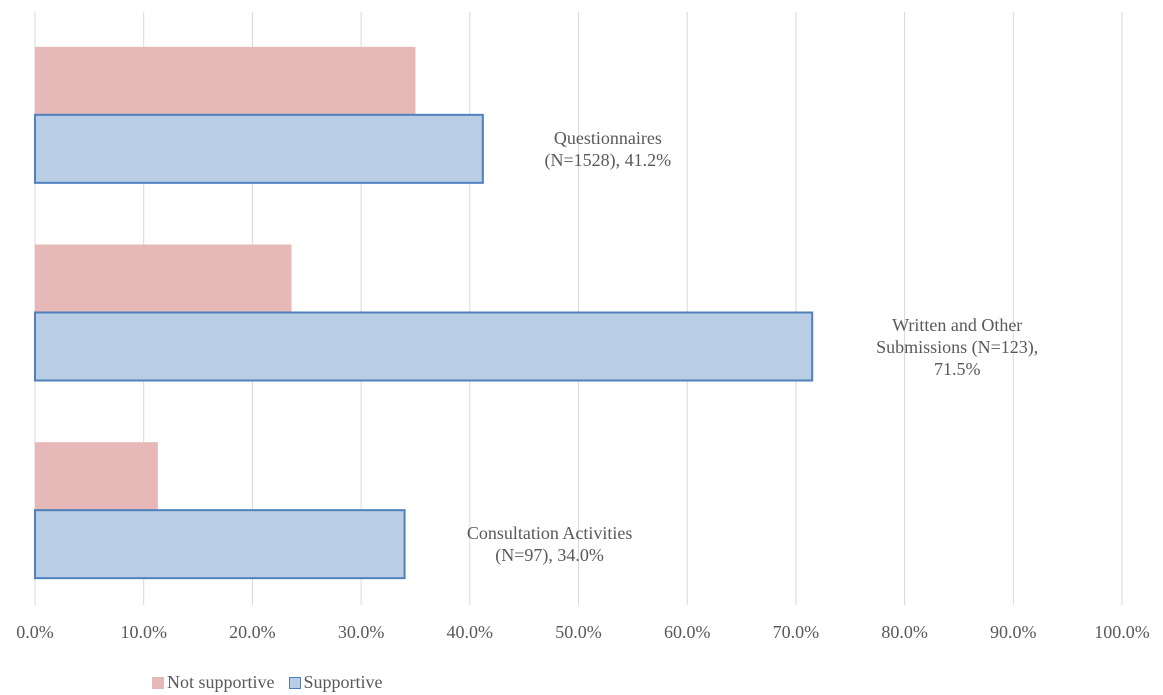 The width and height of the screenshot is (1163, 695). I want to click on legend-item: Not supportive, so click(213, 682).